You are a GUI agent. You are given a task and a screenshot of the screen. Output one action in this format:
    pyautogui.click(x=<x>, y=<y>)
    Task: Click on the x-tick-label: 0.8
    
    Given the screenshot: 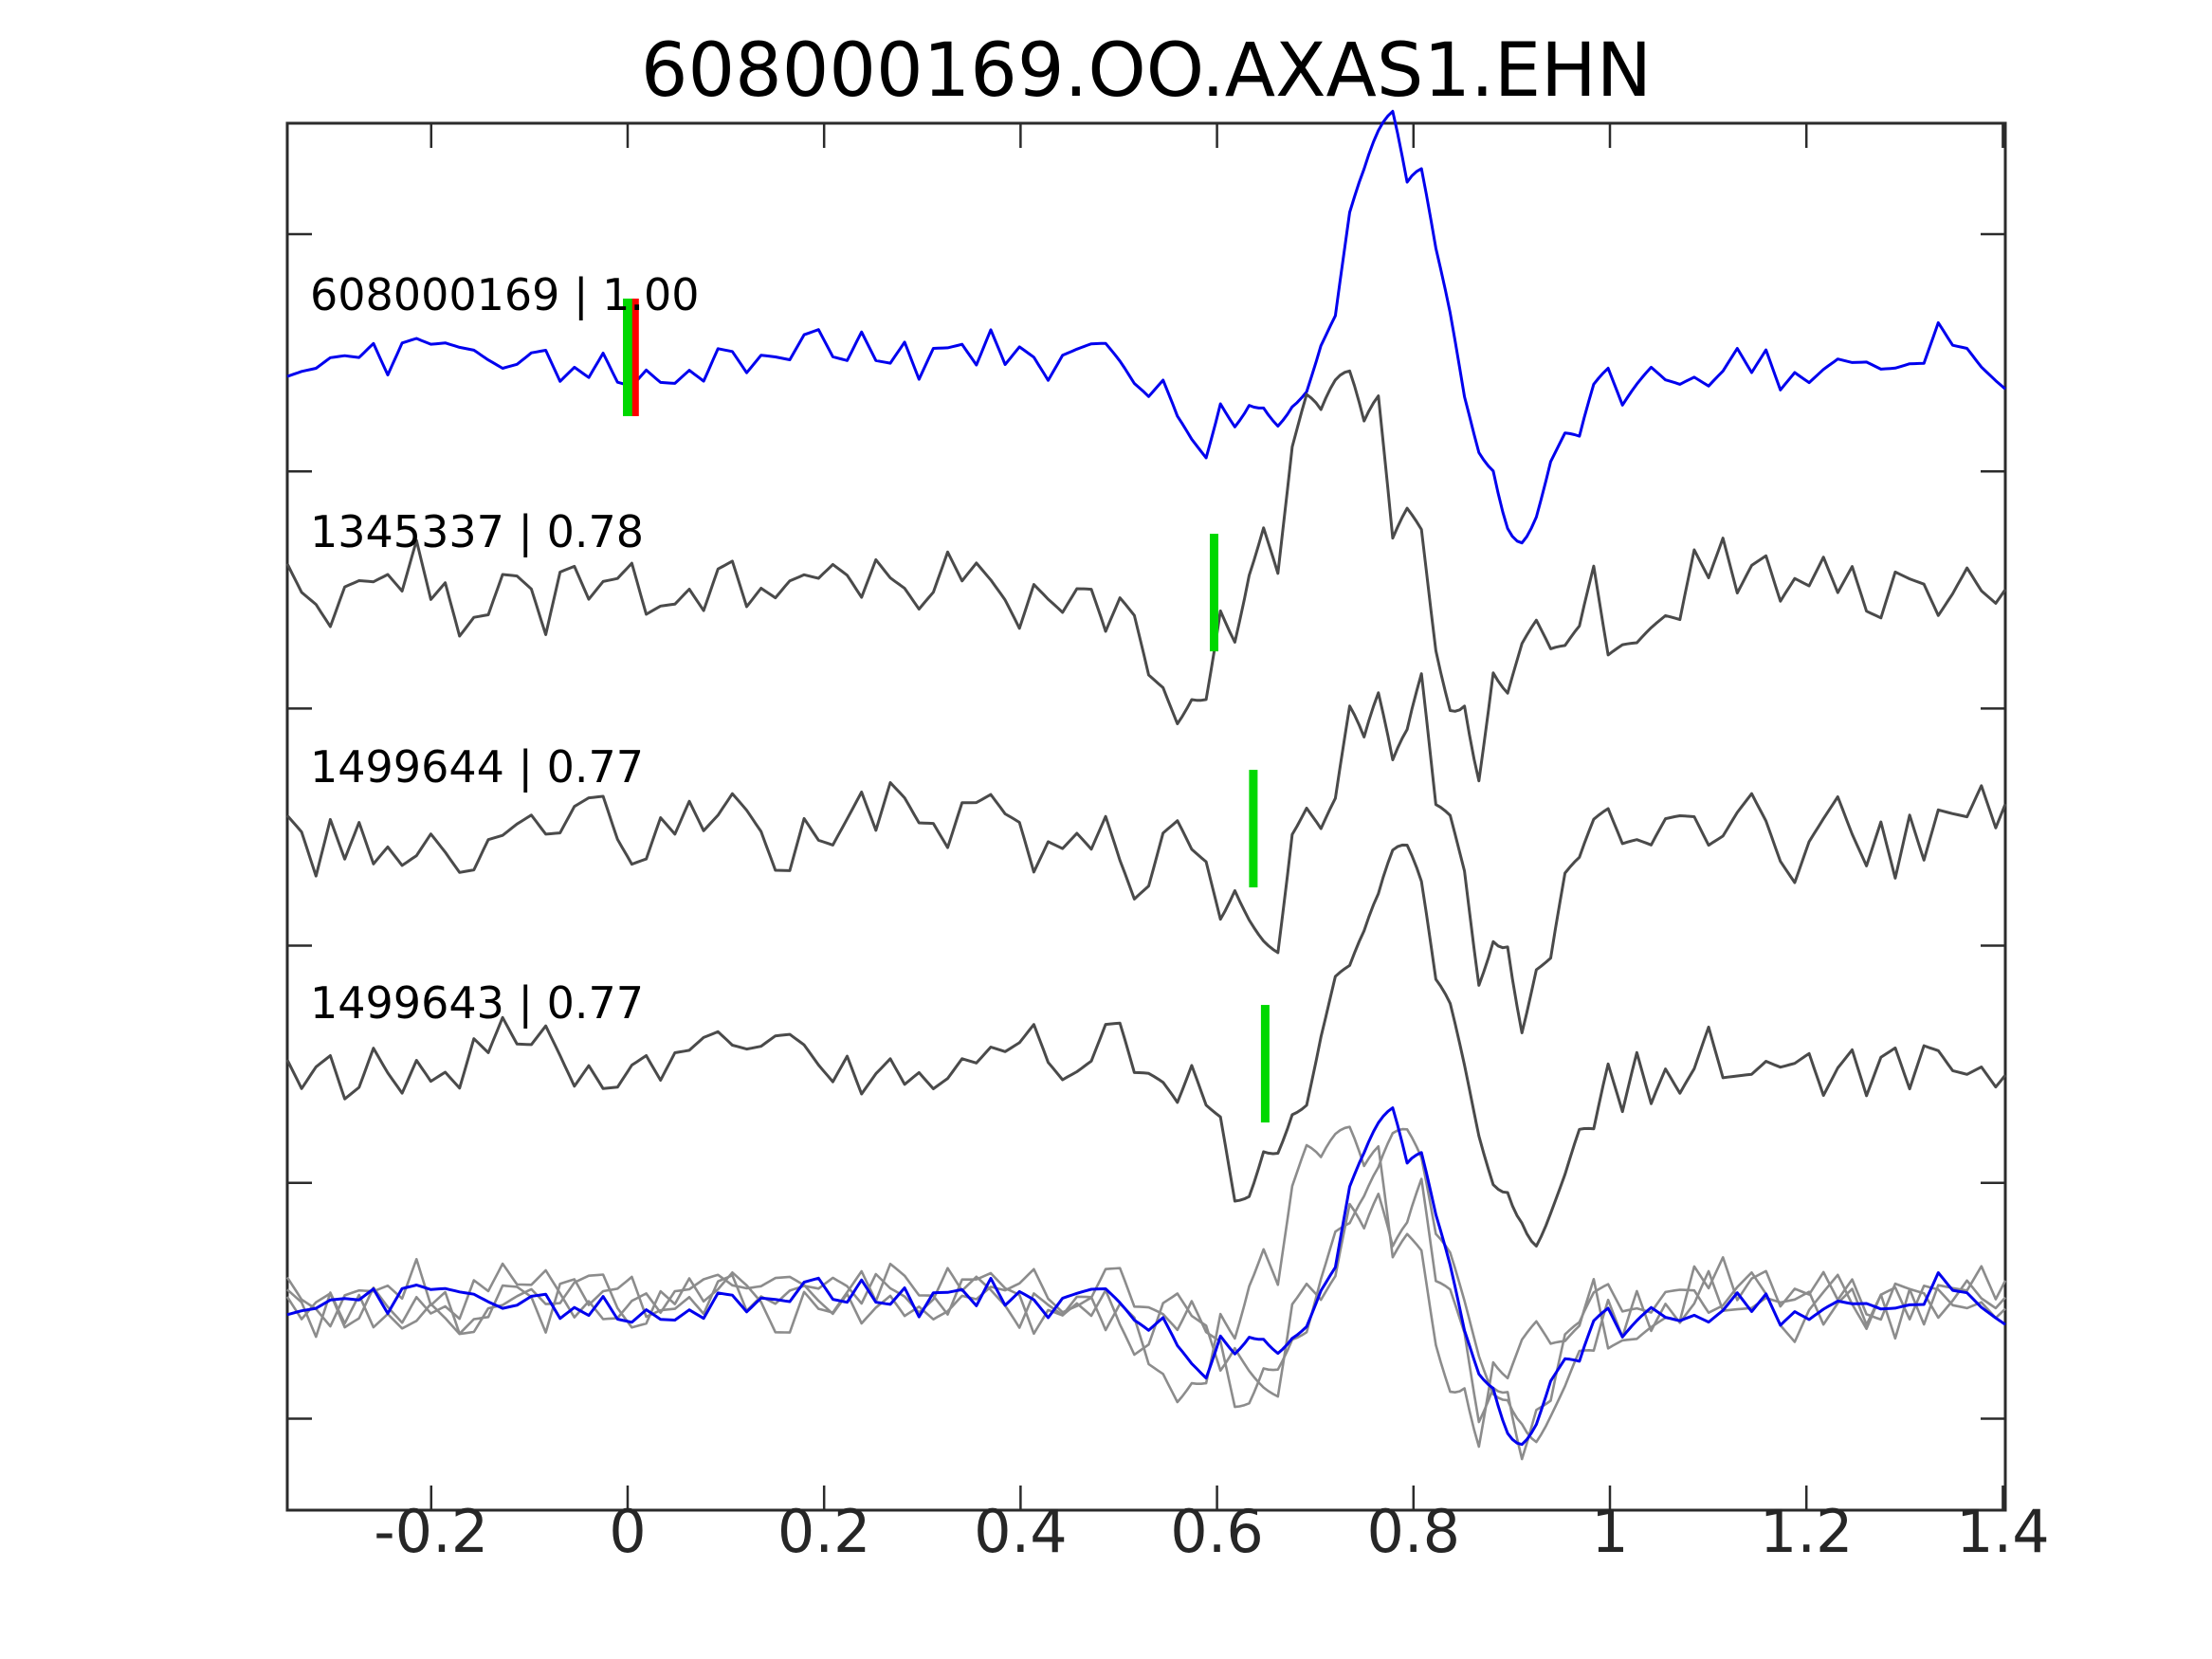 What is the action you would take?
    pyautogui.click(x=1413, y=1531)
    